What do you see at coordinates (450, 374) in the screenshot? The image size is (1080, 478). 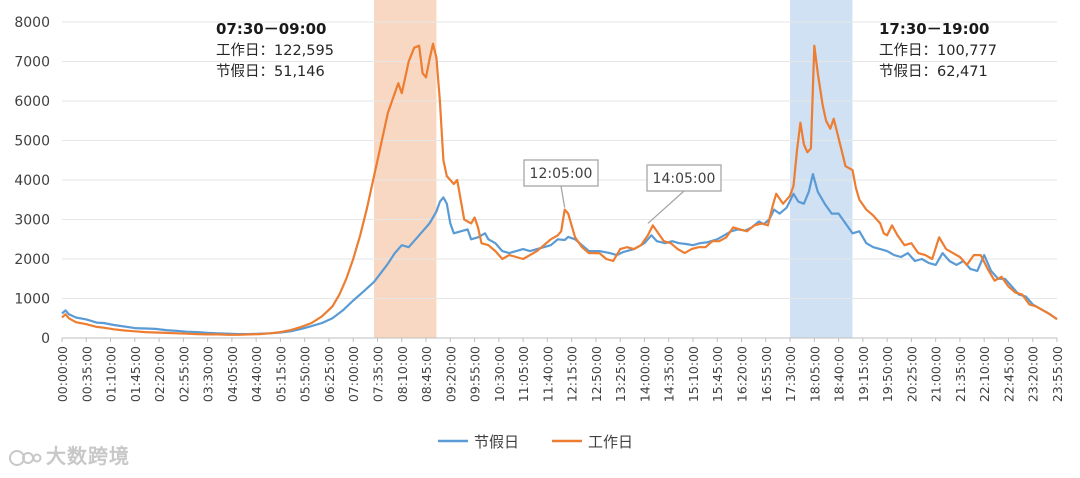 I see `x-tick-label: 09:20:00` at bounding box center [450, 374].